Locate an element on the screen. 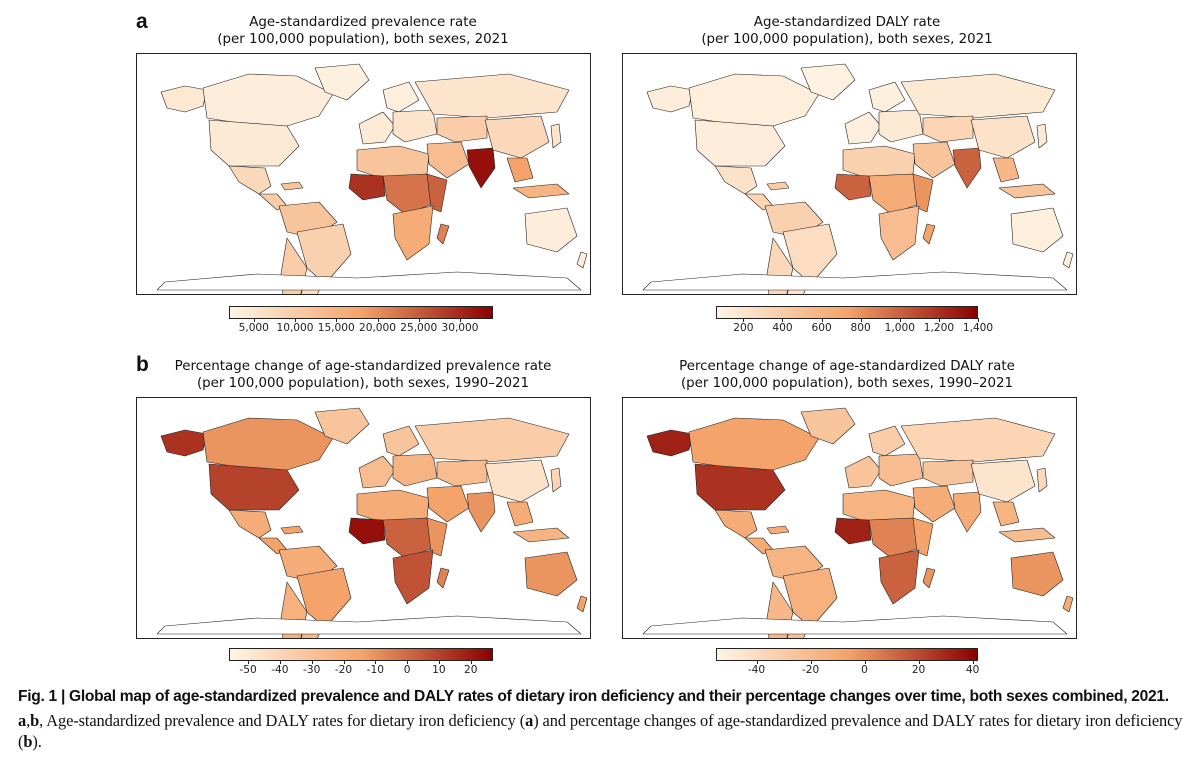 This screenshot has width=1200, height=769. map-prevalence-2021 is located at coordinates (363, 174).